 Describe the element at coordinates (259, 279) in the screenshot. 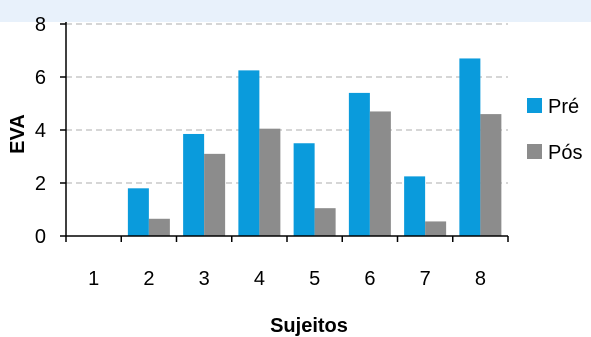

I see `x-tick-label: 4` at that location.